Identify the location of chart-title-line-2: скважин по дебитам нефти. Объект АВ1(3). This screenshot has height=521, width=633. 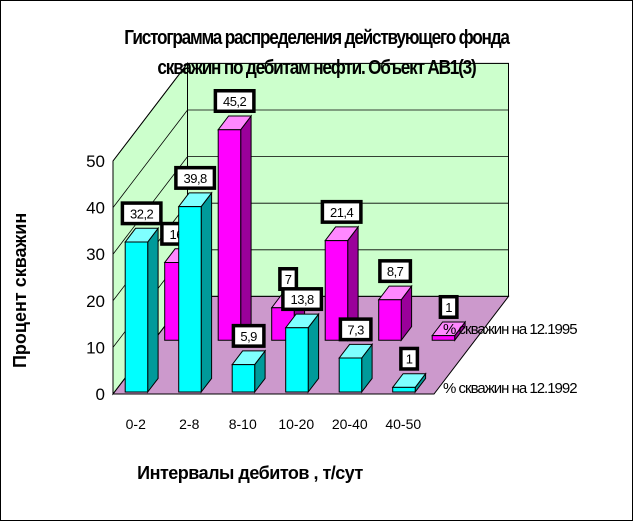
(316, 68).